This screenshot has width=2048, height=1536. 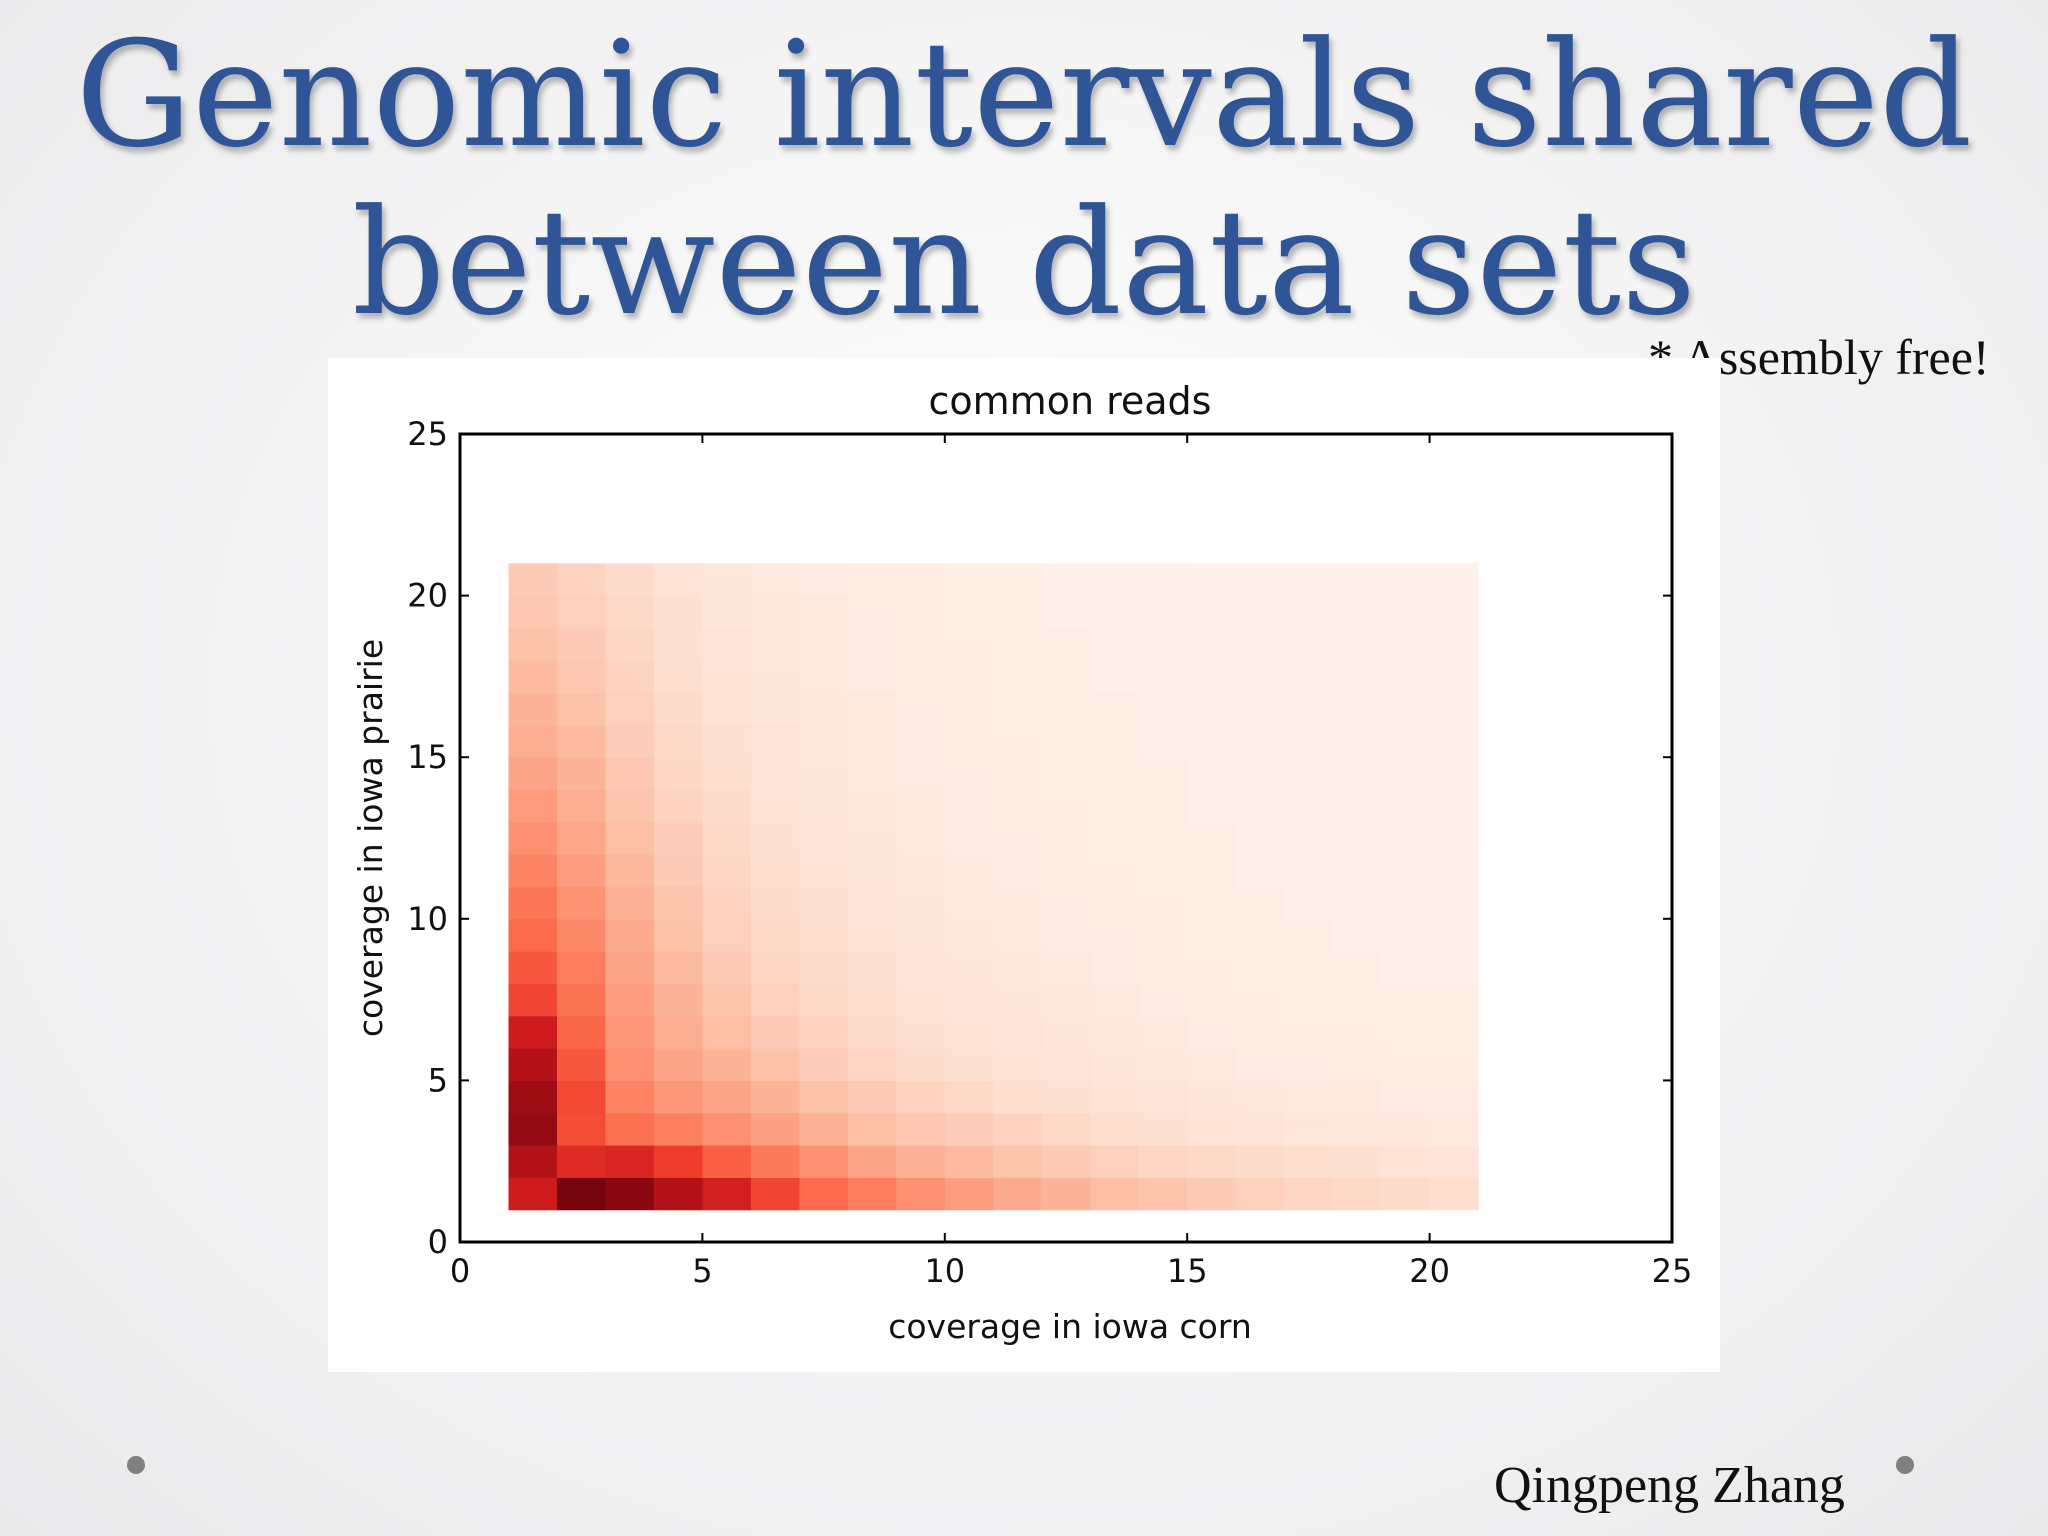 What do you see at coordinates (427, 919) in the screenshot?
I see `y-tick-label: 10` at bounding box center [427, 919].